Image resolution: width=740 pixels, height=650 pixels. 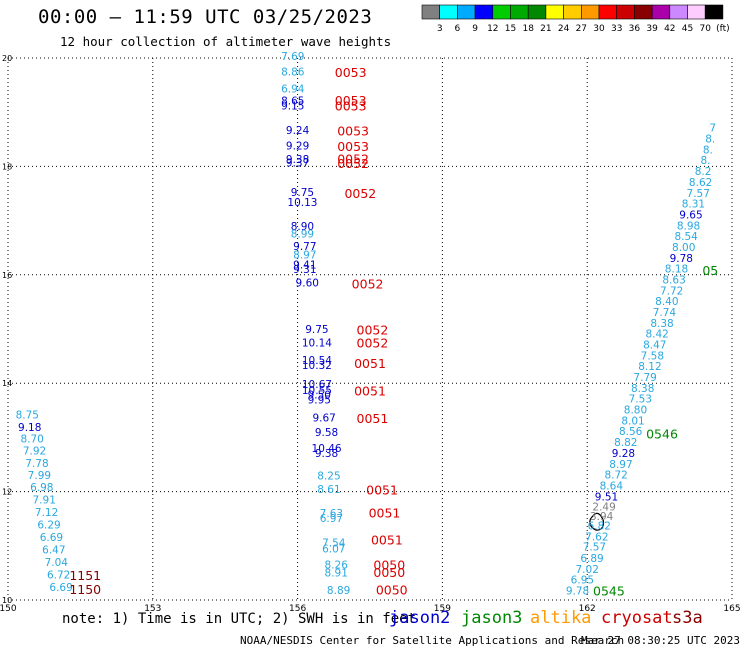 What do you see at coordinates (545, 29) in the screenshot?
I see `colorbar-label: 21` at bounding box center [545, 29].